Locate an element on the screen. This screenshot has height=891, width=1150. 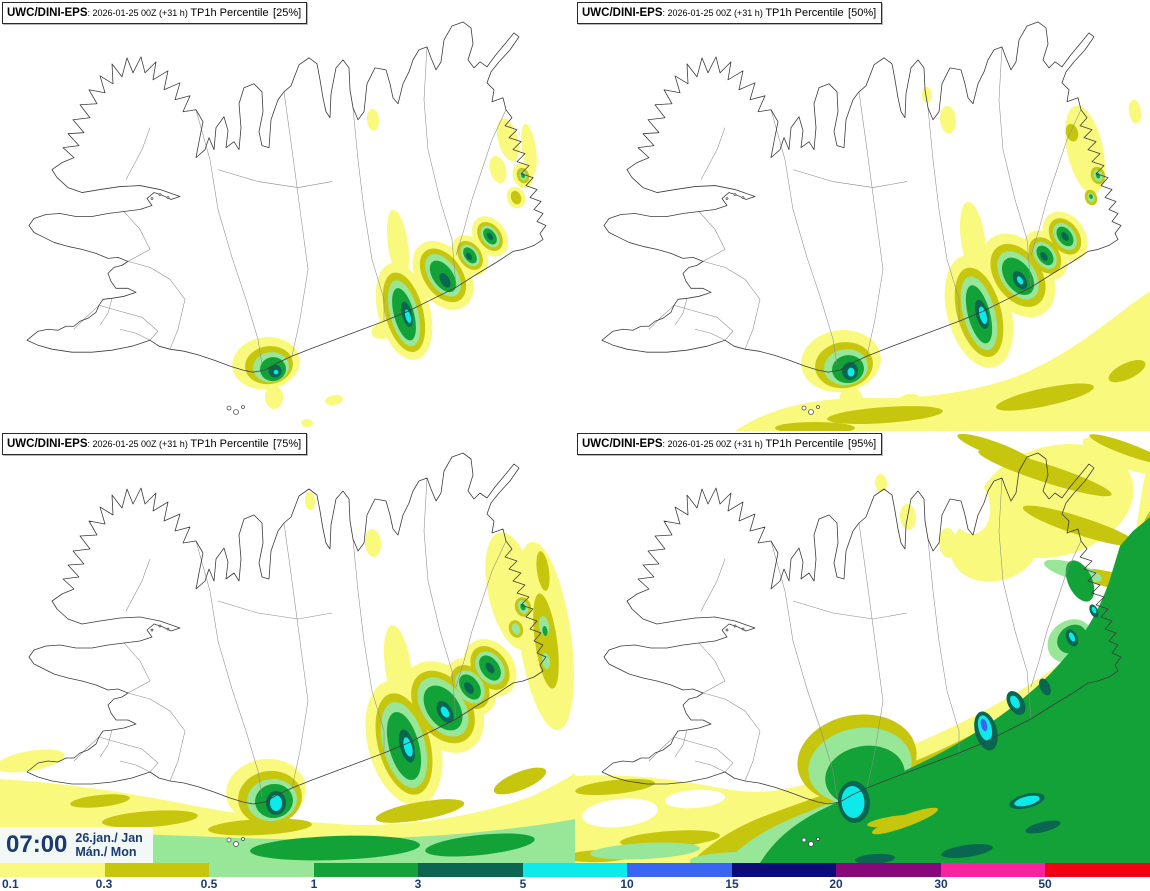
colorbar-tick: 0.3 is located at coordinates (104, 884).